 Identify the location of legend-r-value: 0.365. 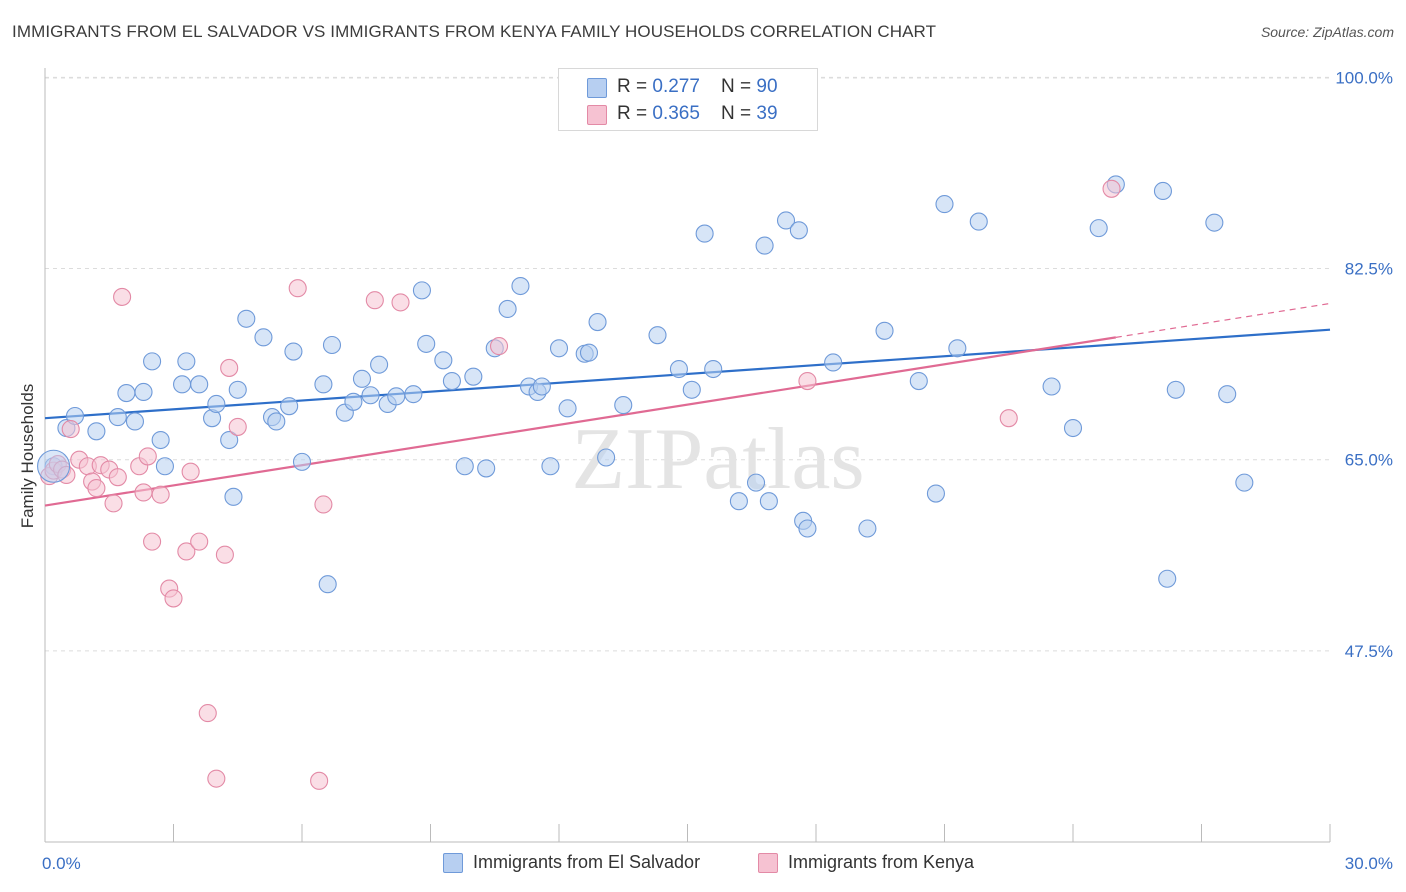
(676, 113).